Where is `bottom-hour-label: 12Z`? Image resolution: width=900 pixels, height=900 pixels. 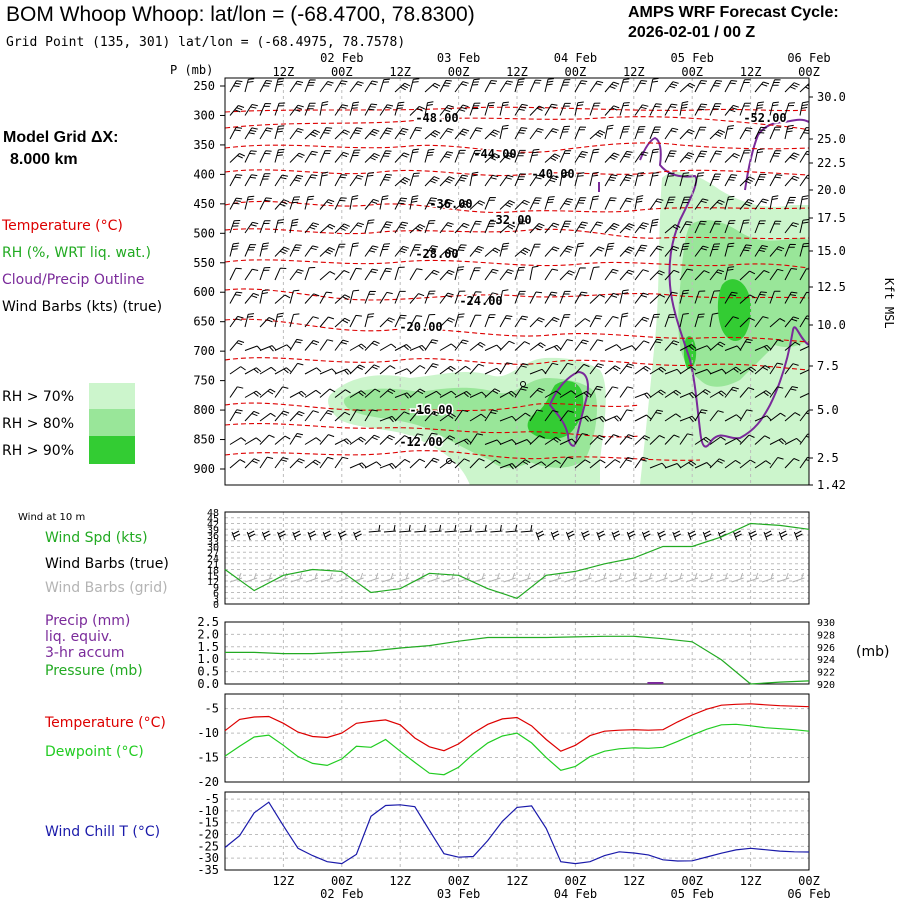
bottom-hour-label: 12Z is located at coordinates (517, 881).